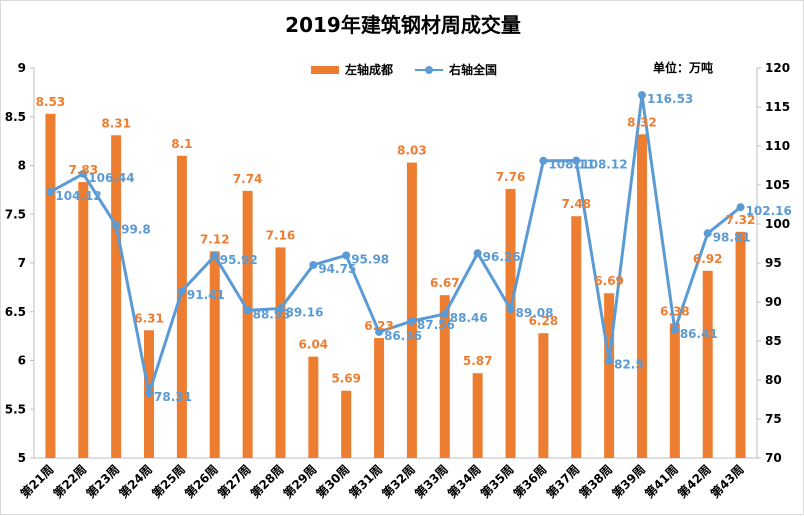 This screenshot has width=804, height=516. I want to click on legend-item-chengdu: 左轴成都, so click(352, 69).